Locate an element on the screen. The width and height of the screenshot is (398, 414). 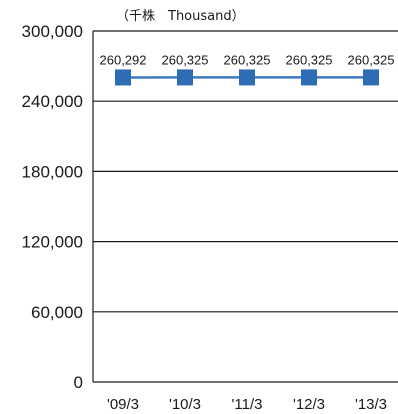
y-tick-label-2: 120,000 is located at coordinates (52, 242).